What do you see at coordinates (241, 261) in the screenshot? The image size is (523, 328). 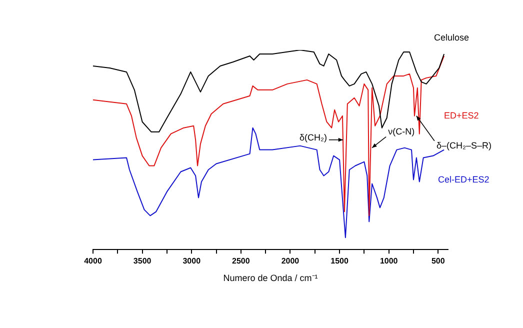 I see `x-tick-label: 2500` at bounding box center [241, 261].